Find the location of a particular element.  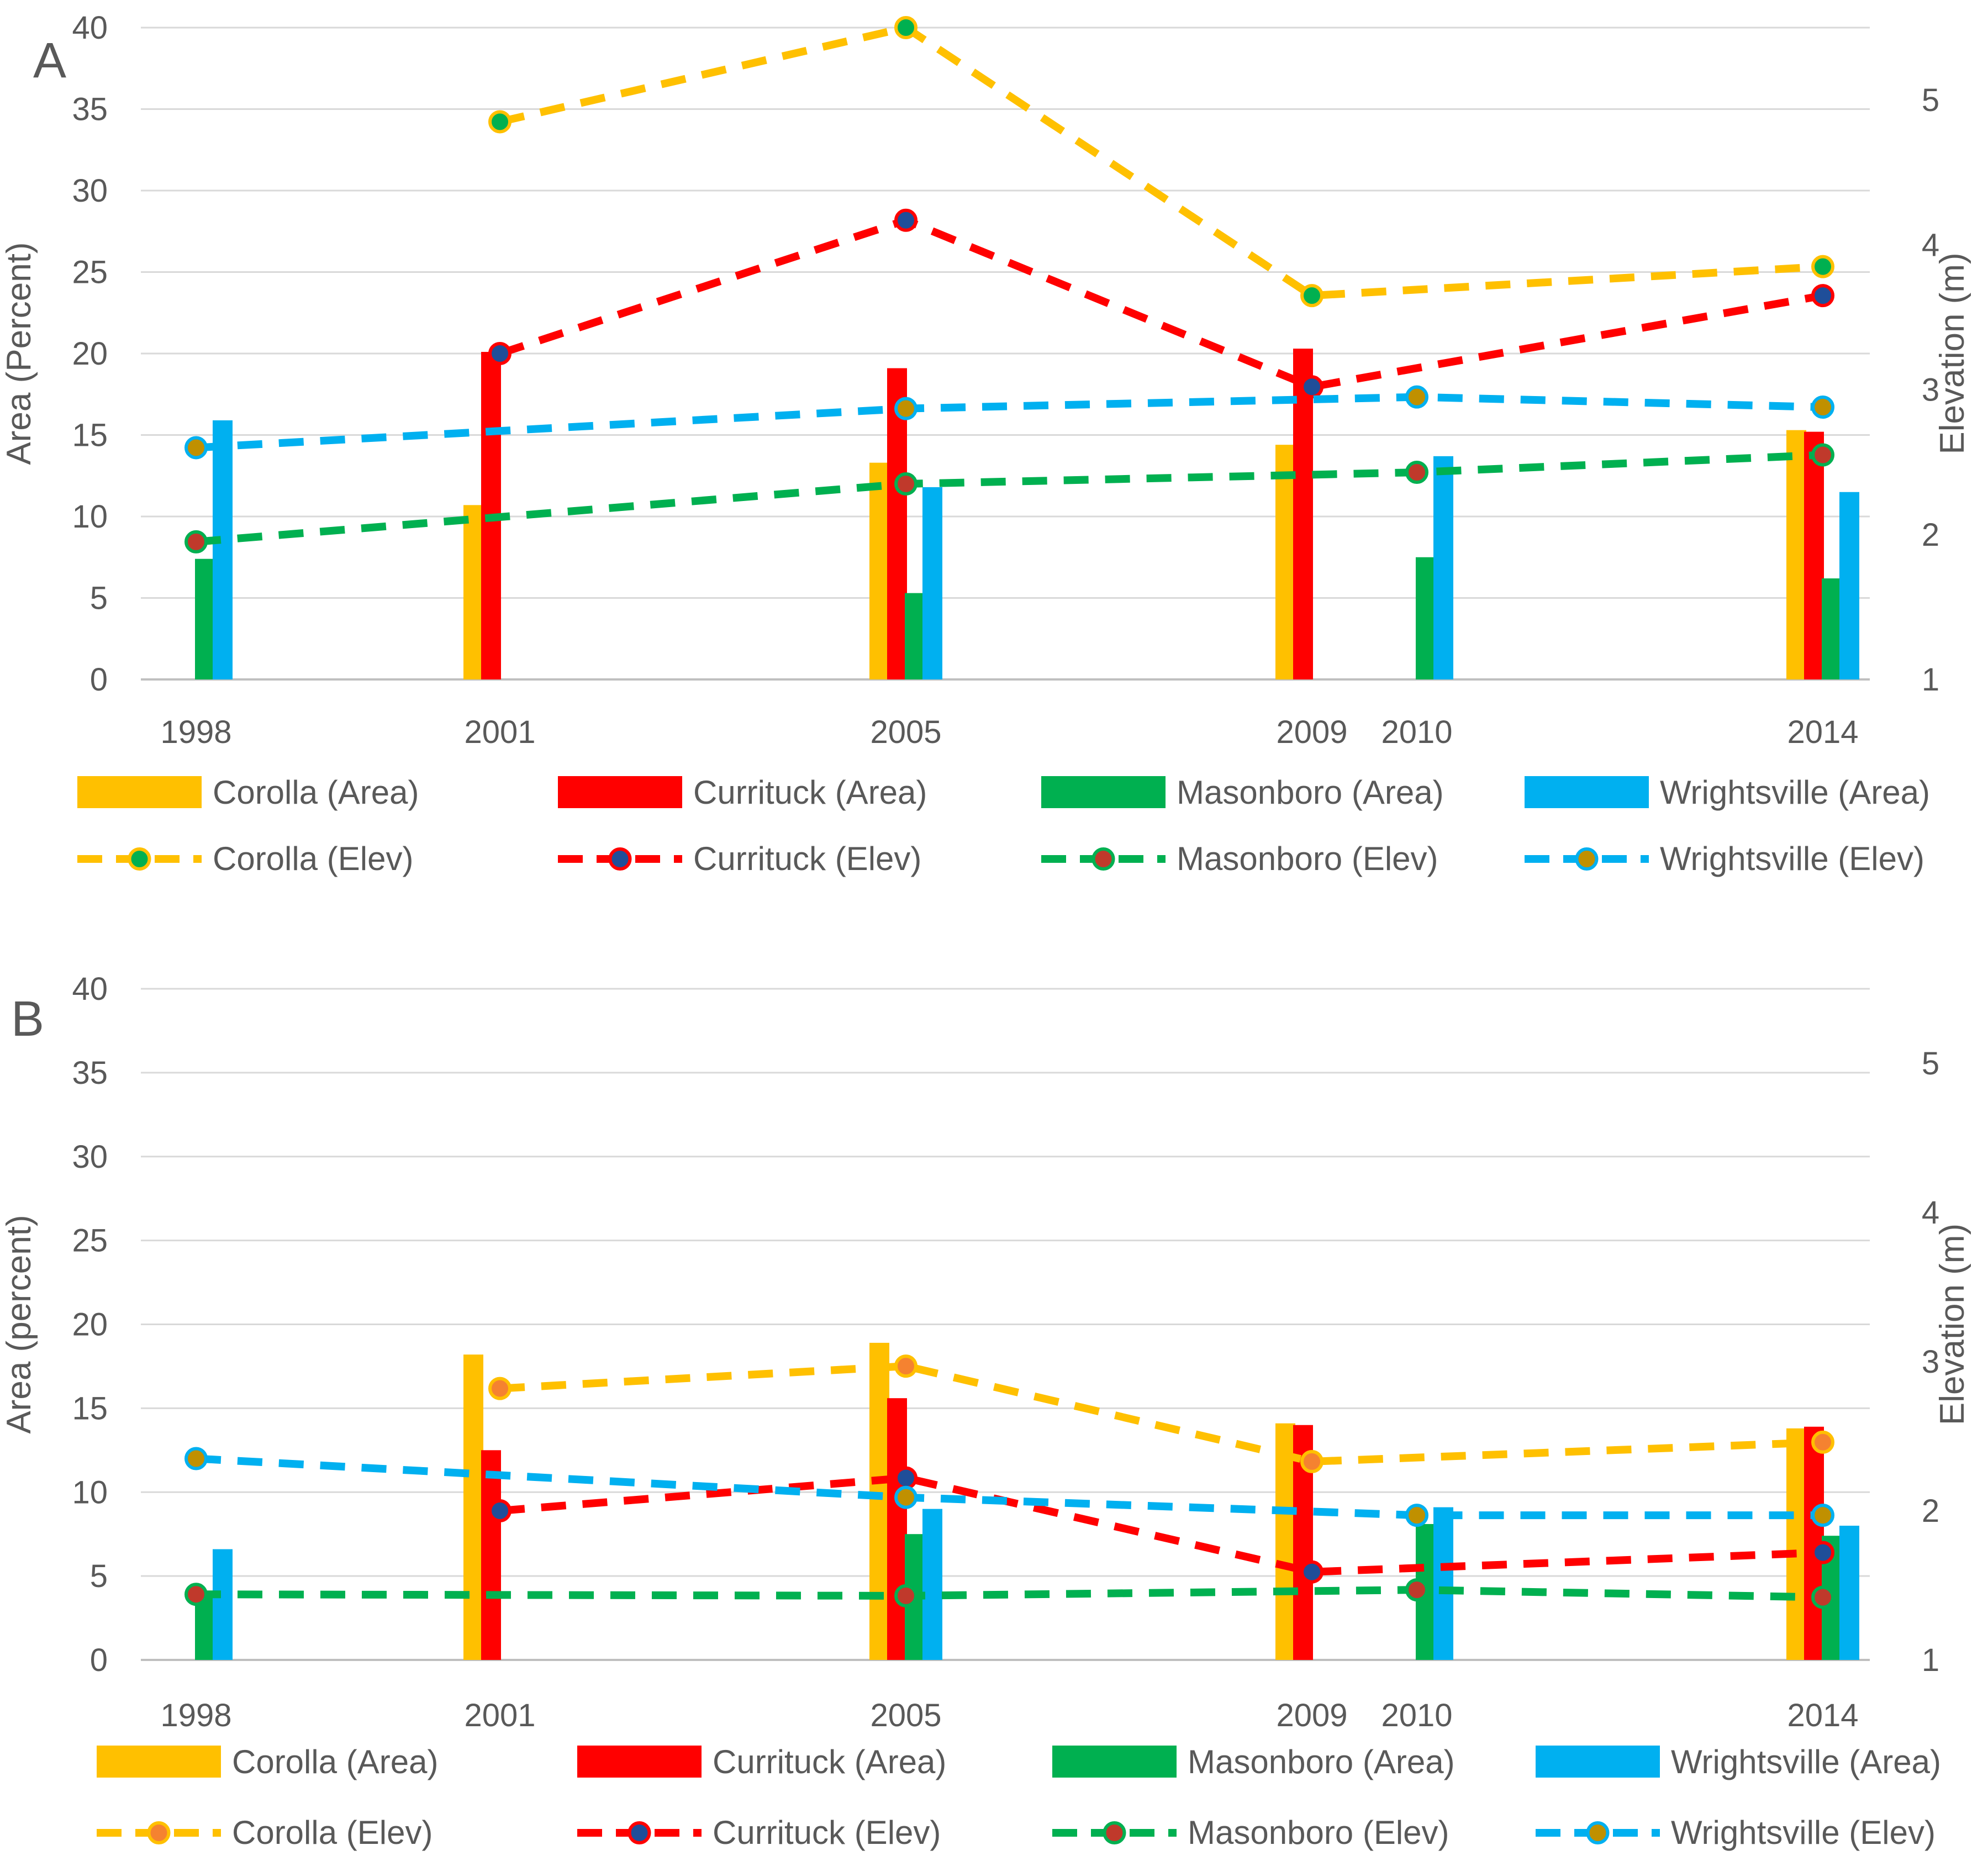

legend-label: Masonboro (Elev) is located at coordinates (1307, 858).